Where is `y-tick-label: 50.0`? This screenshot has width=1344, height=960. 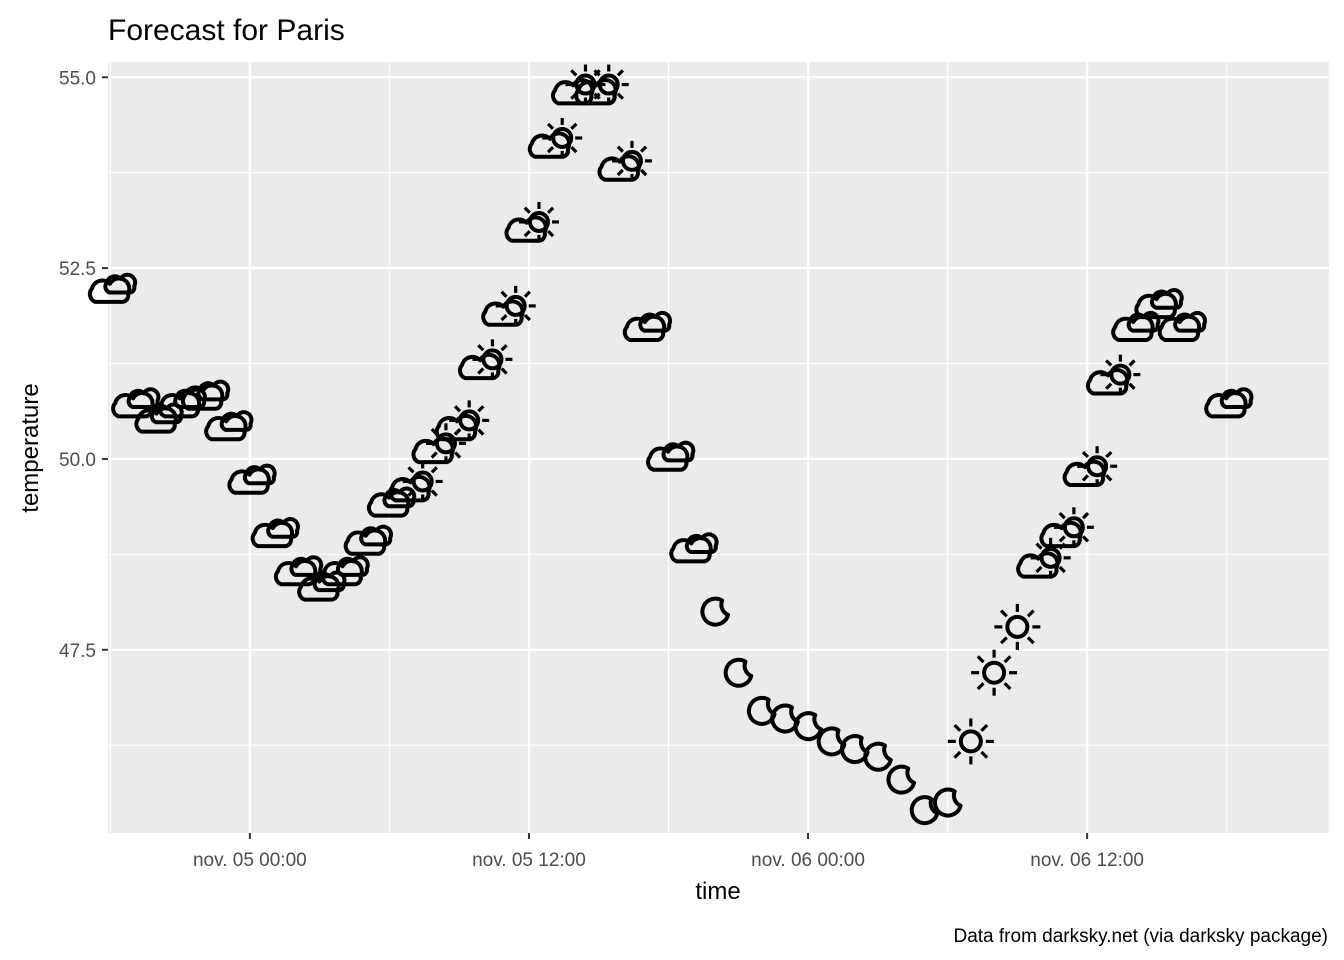
y-tick-label: 50.0 is located at coordinates (77, 460).